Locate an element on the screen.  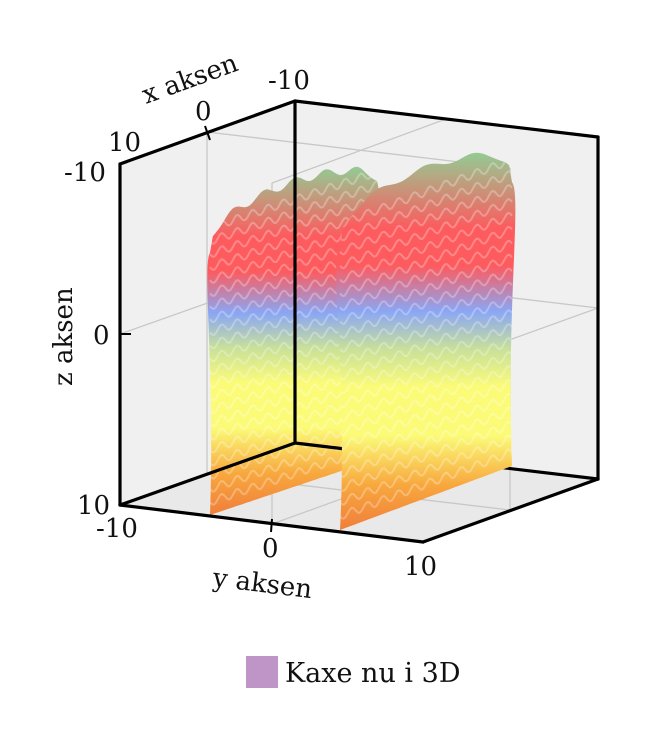
surface-front is located at coordinates (426, 341).